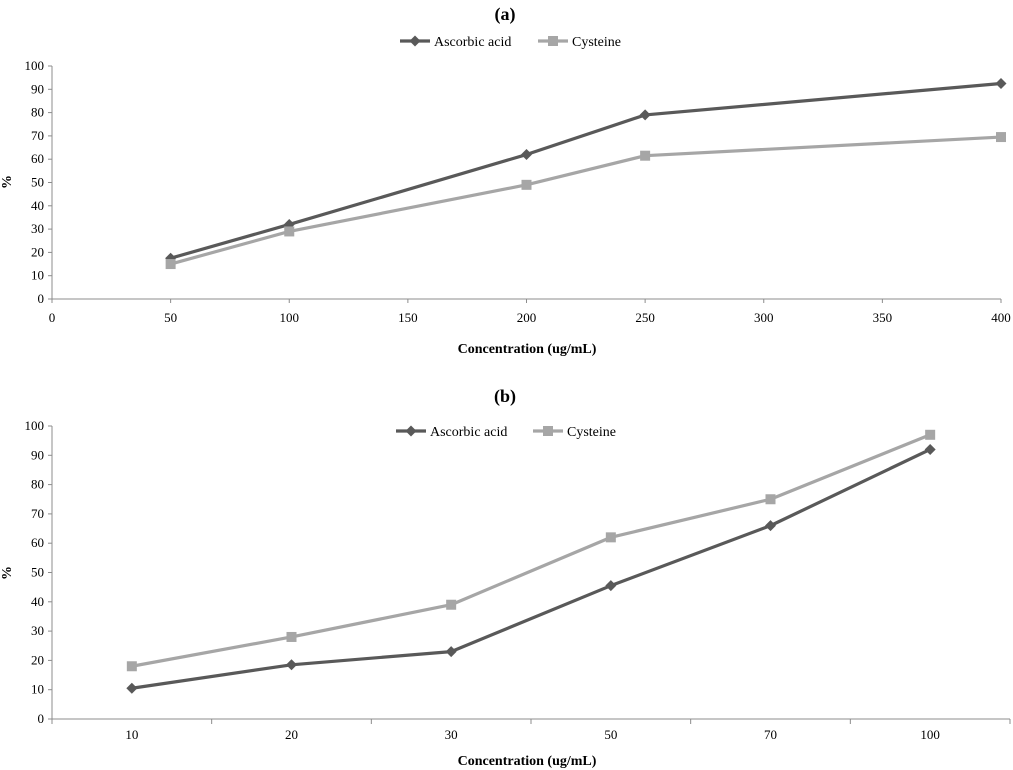  What do you see at coordinates (645, 317) in the screenshot?
I see `x-tick-label: 250` at bounding box center [645, 317].